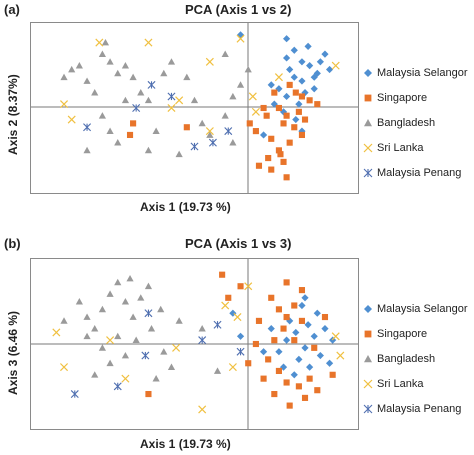  What do you see at coordinates (419, 408) in the screenshot?
I see `legend-label: Malaysia Penang` at bounding box center [419, 408].